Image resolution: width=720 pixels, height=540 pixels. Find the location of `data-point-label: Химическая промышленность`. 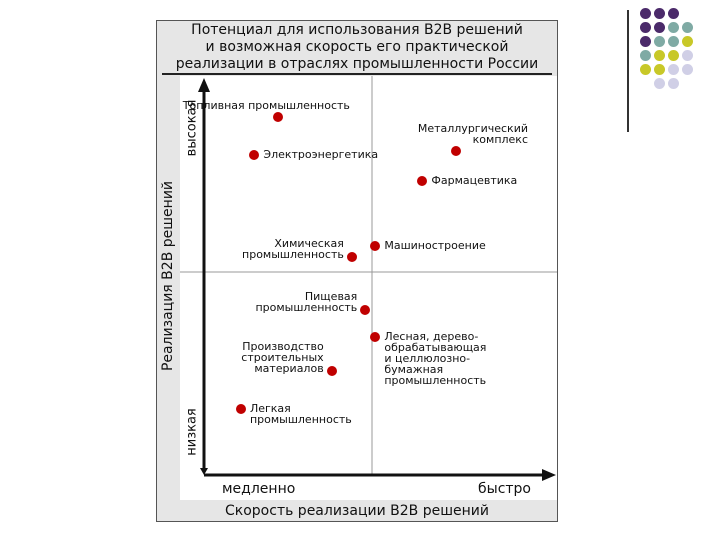

data-point-label: Химическая промышленность is located at coordinates (293, 249).